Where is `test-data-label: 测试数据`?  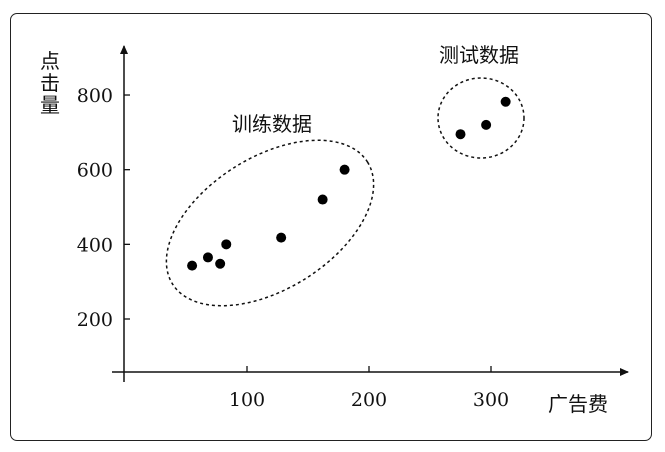
test-data-label: 测试数据 is located at coordinates (479, 55).